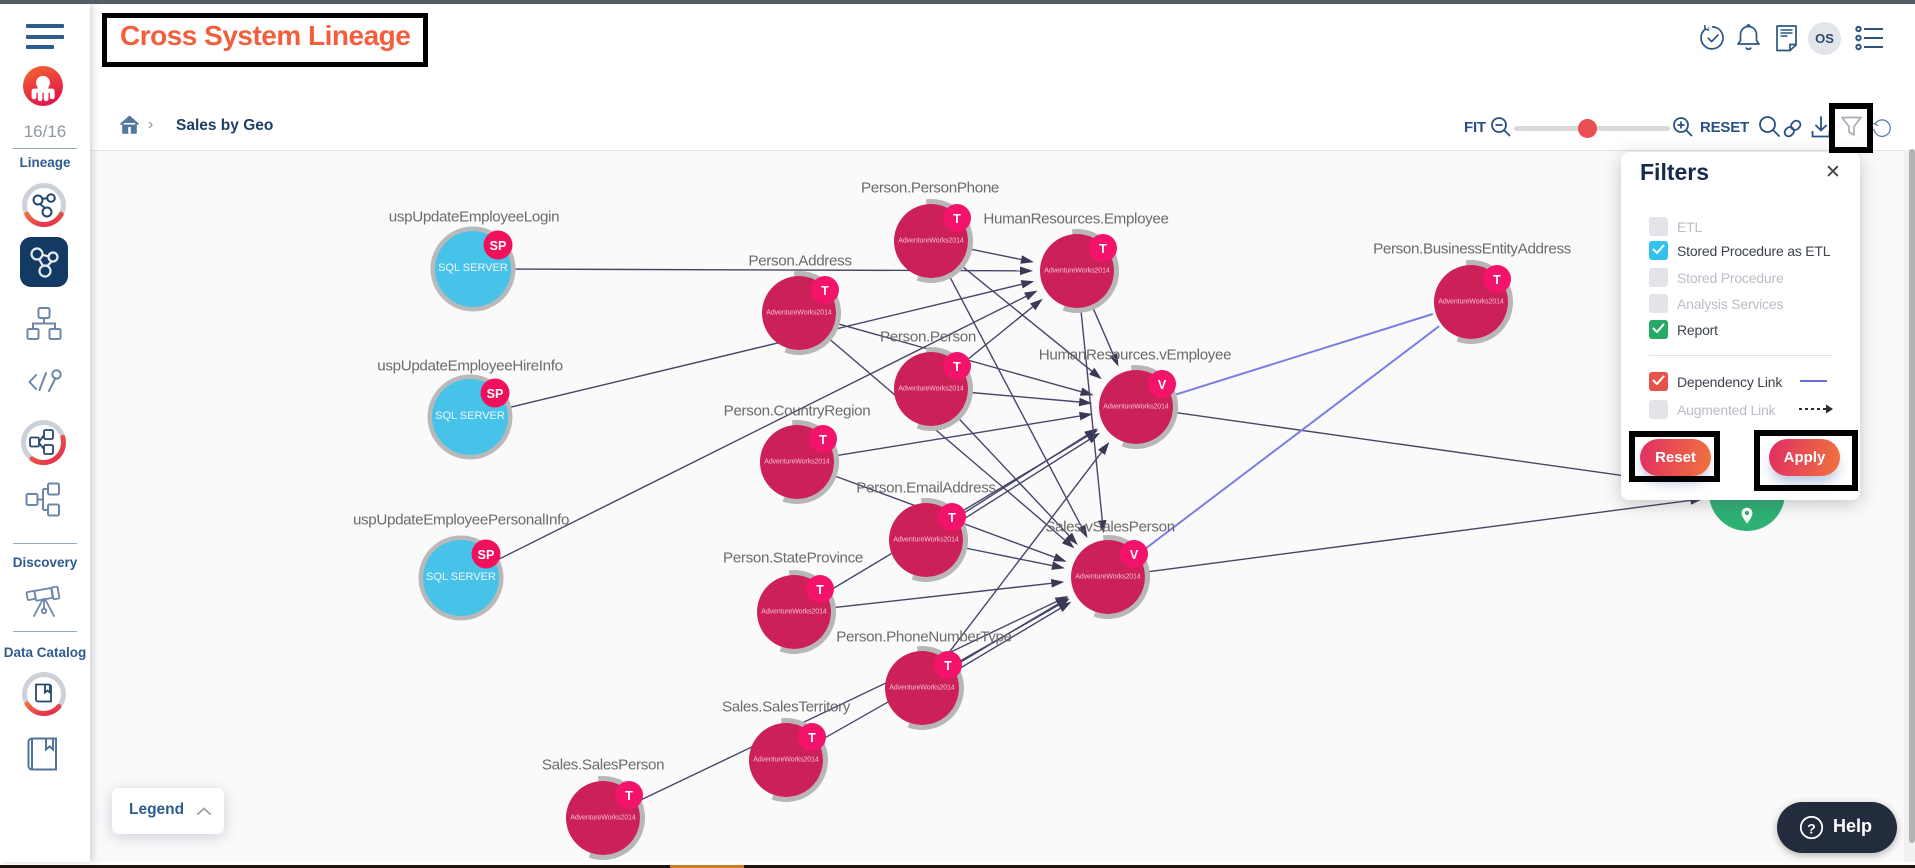  What do you see at coordinates (924, 637) in the screenshot?
I see `svg-text: Person.PhoneNumberType` at bounding box center [924, 637].